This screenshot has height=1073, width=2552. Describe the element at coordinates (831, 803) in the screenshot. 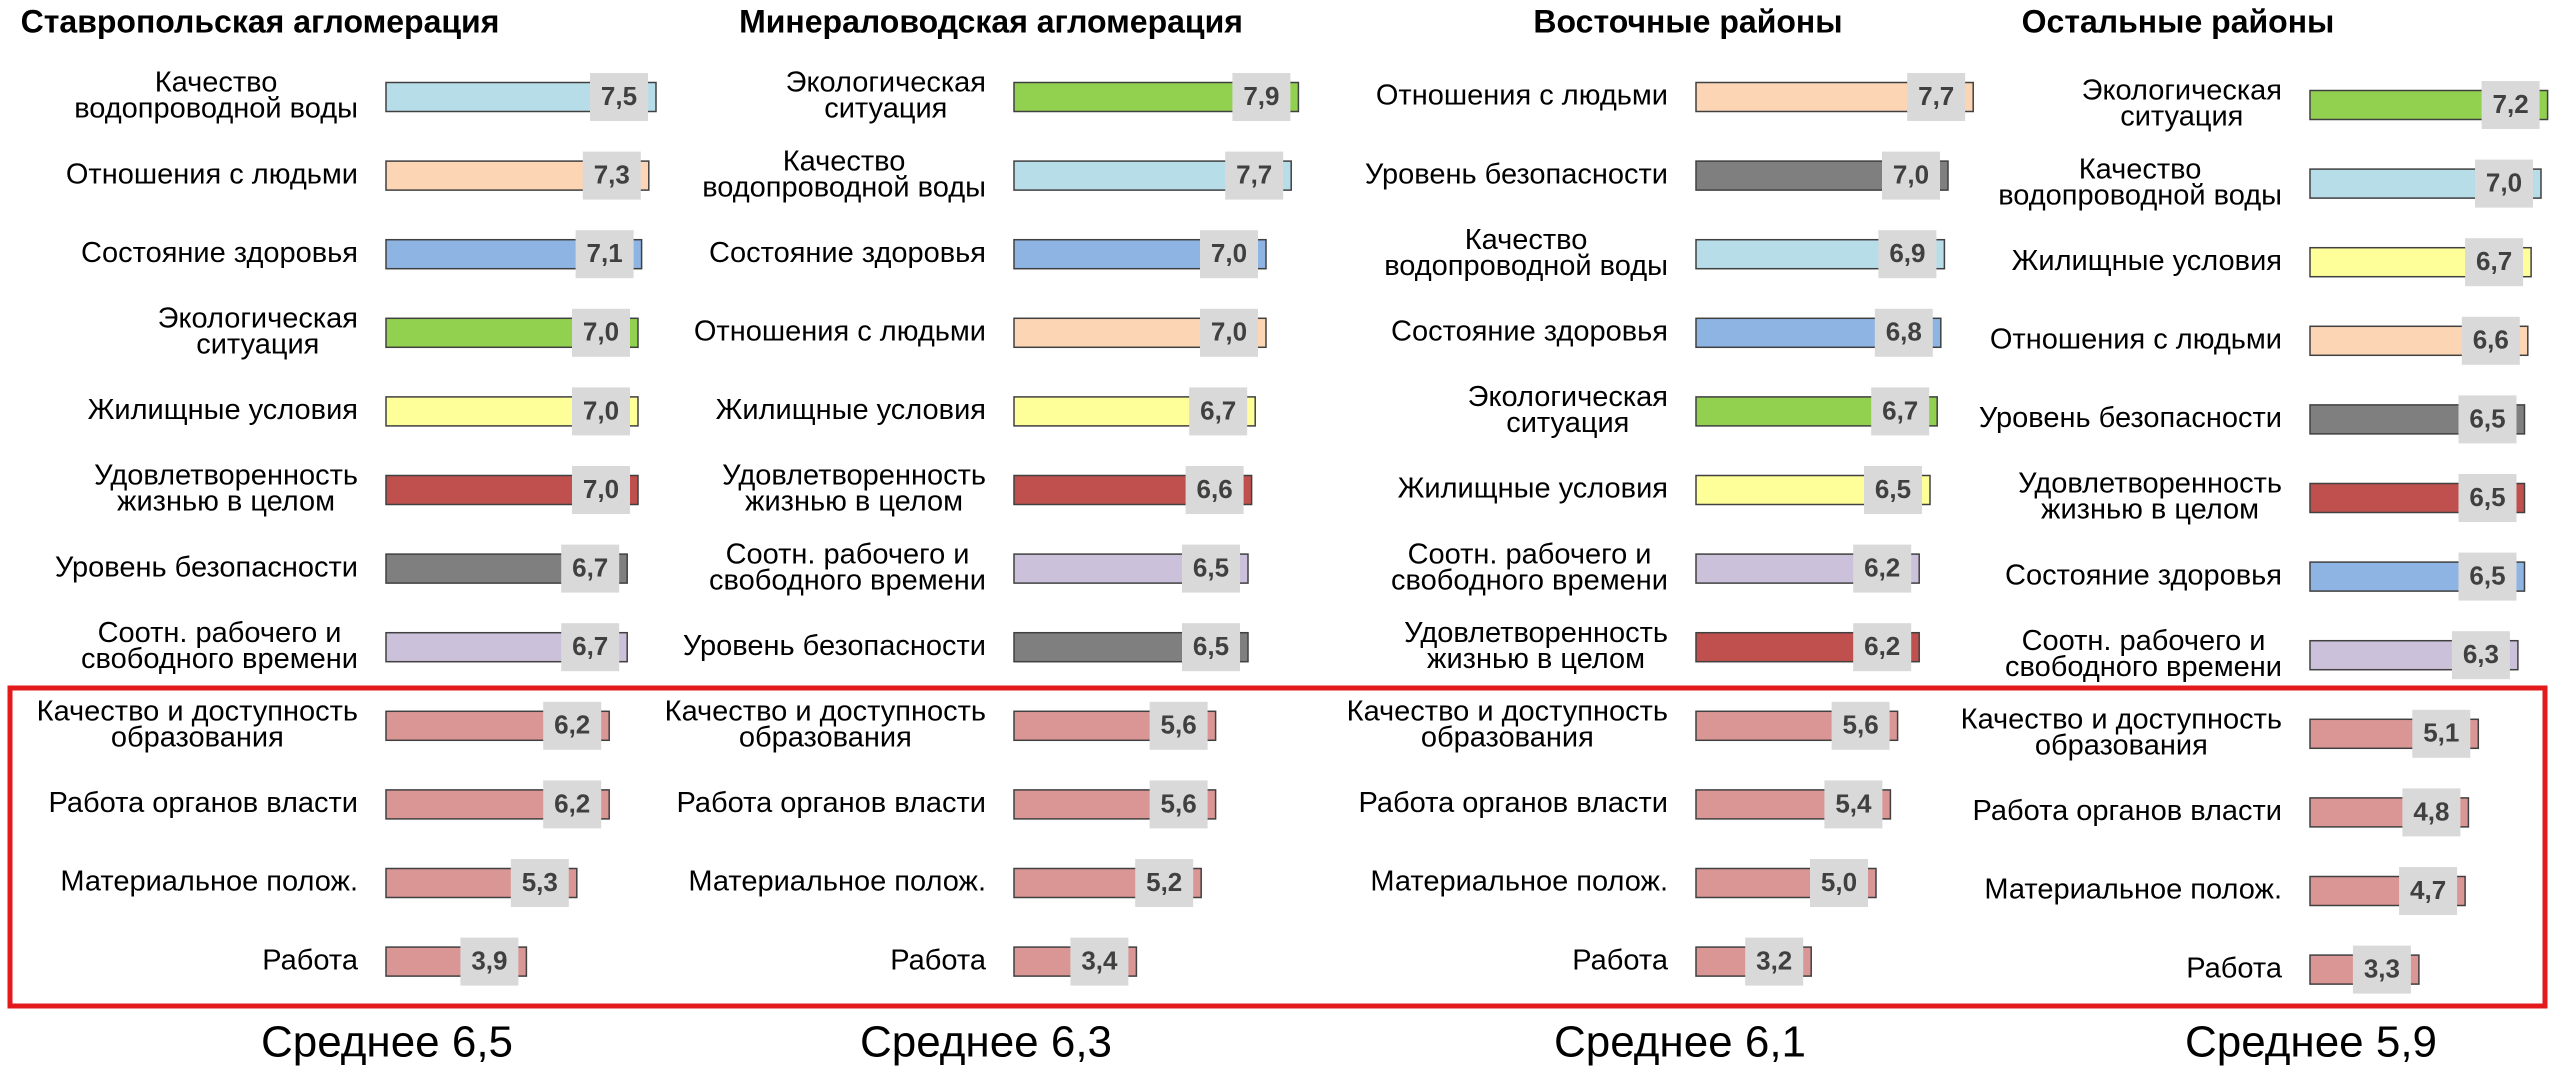

I see `category-label: Работа органов власти` at that location.